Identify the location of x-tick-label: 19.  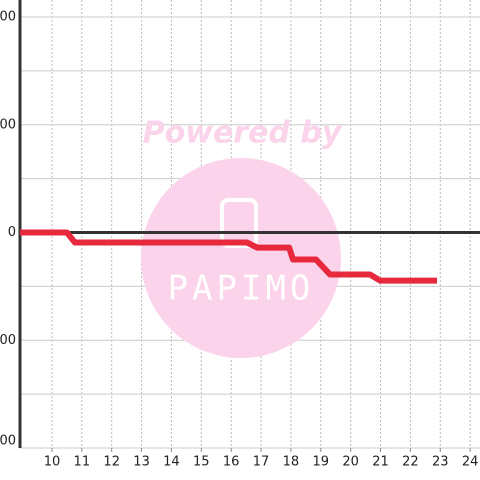
(321, 462).